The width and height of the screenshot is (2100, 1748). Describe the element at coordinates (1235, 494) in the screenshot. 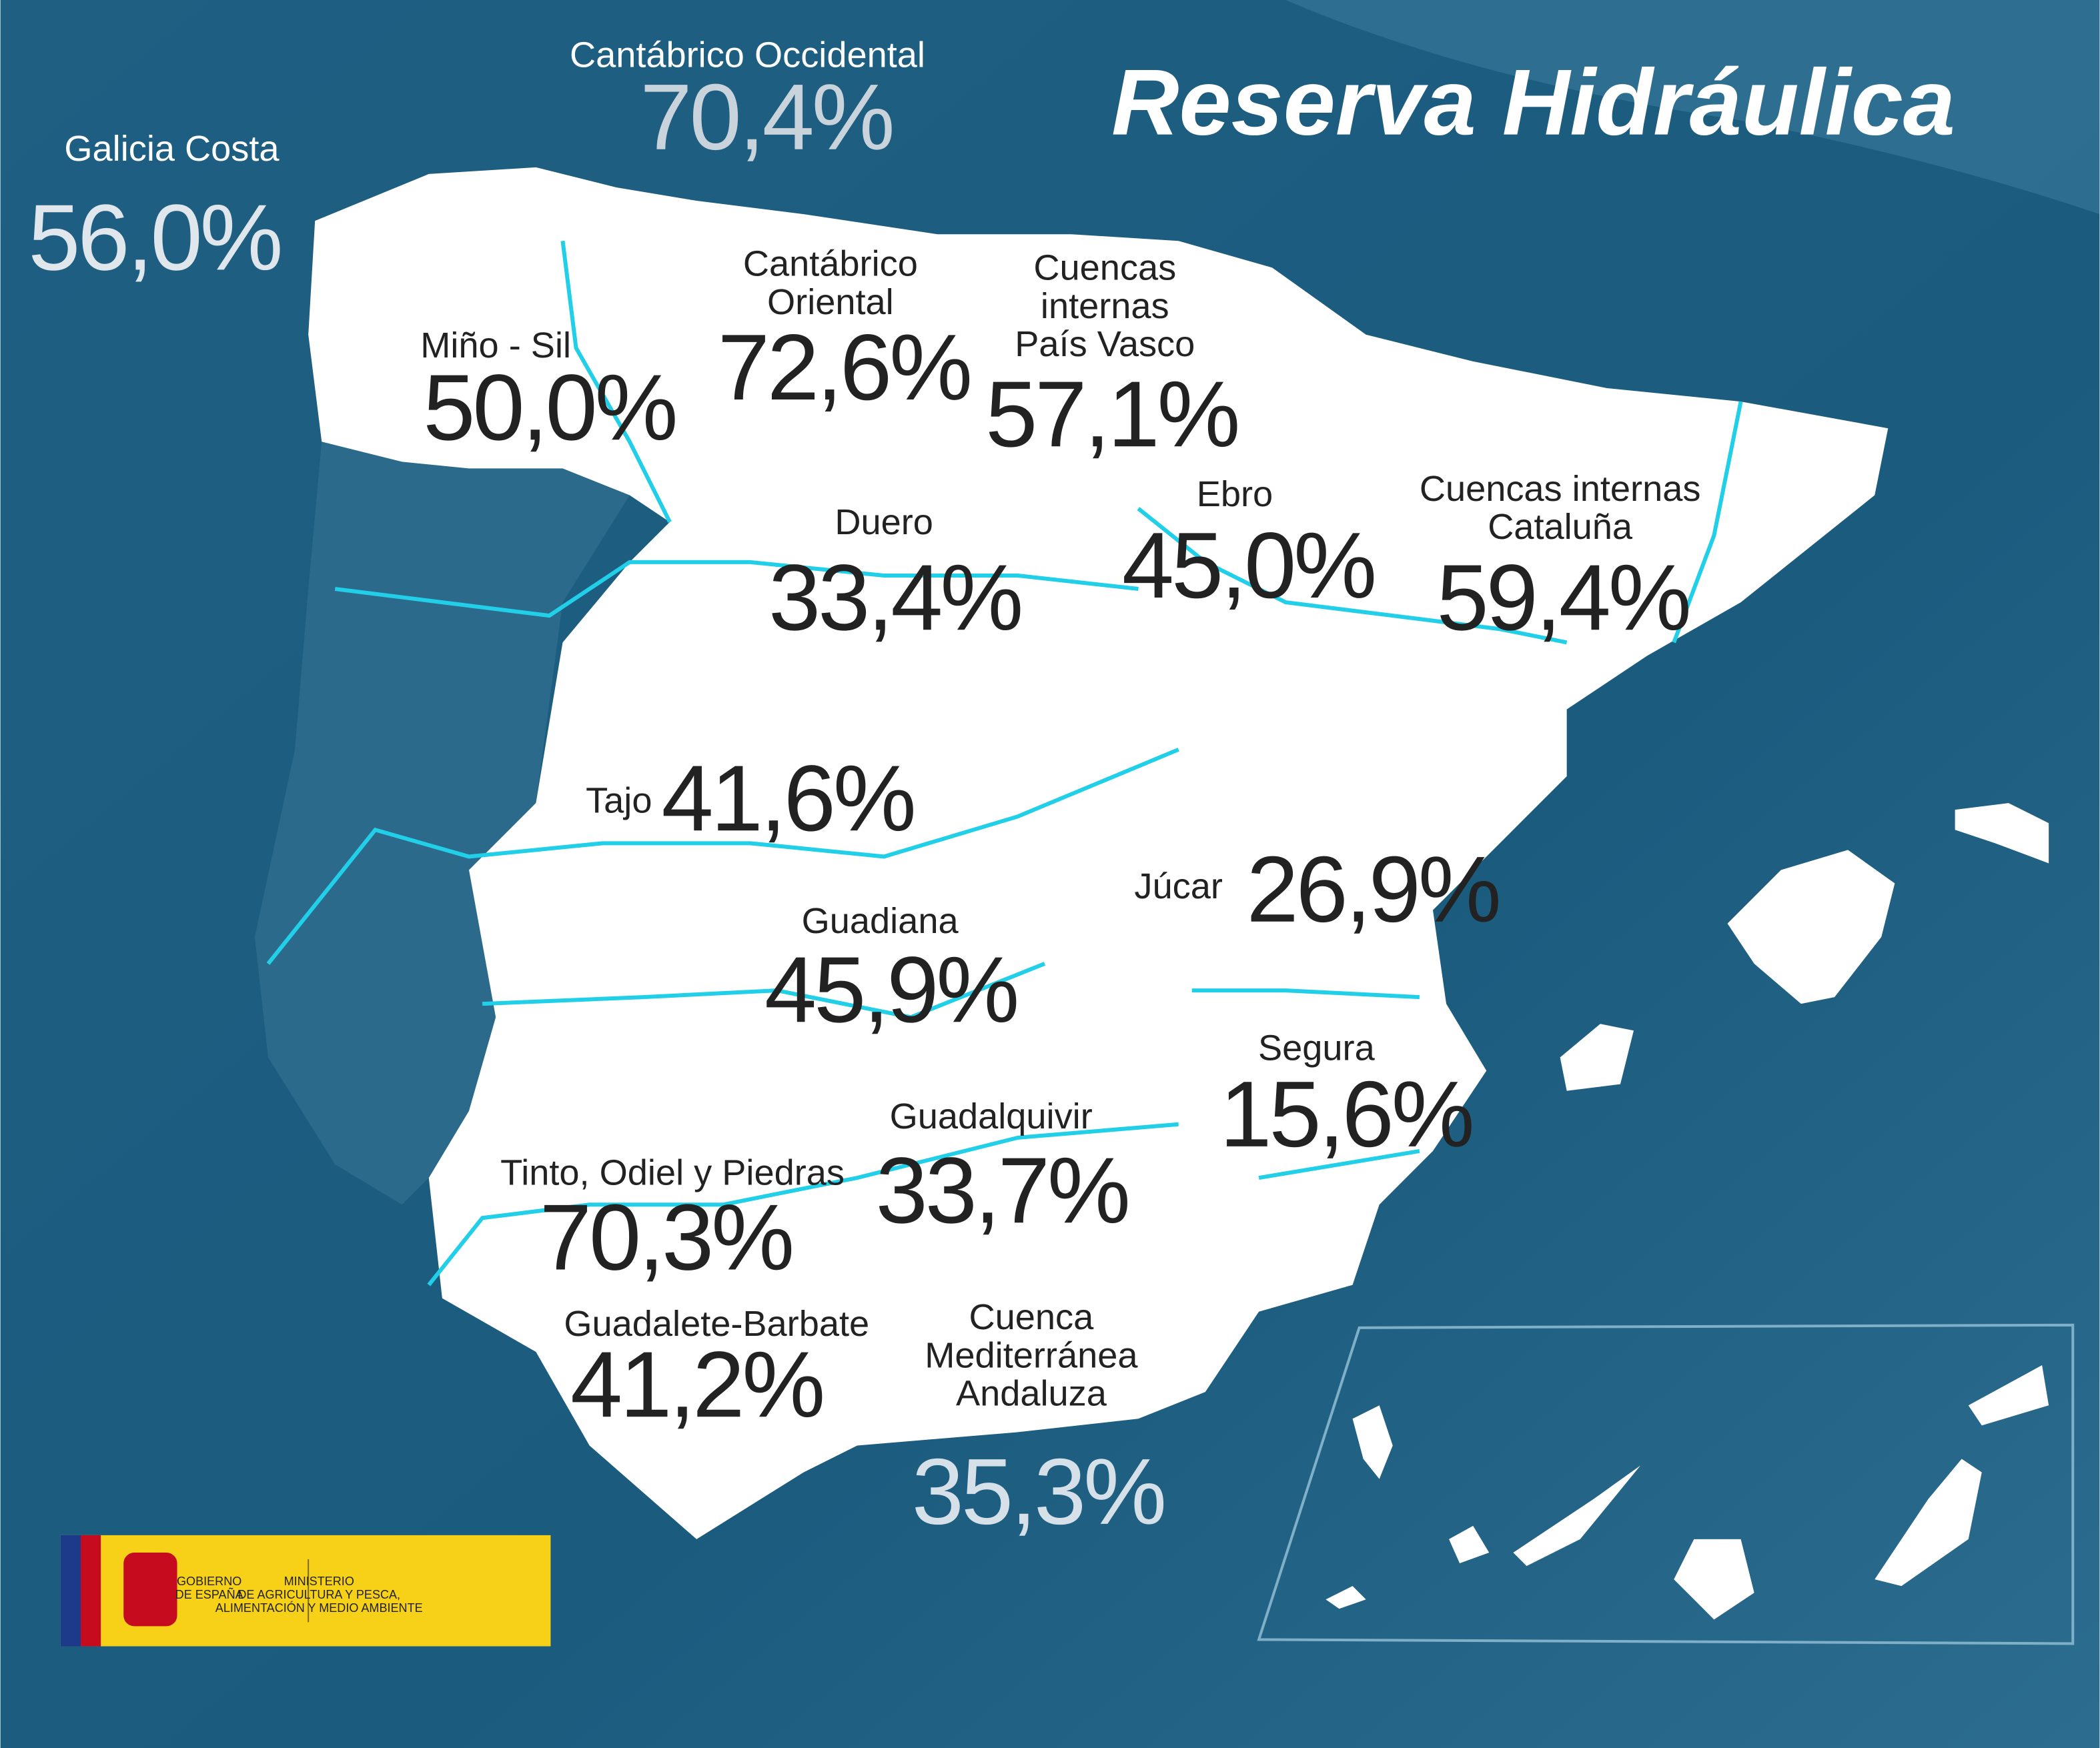

I see `basin-name: Ebro` at that location.